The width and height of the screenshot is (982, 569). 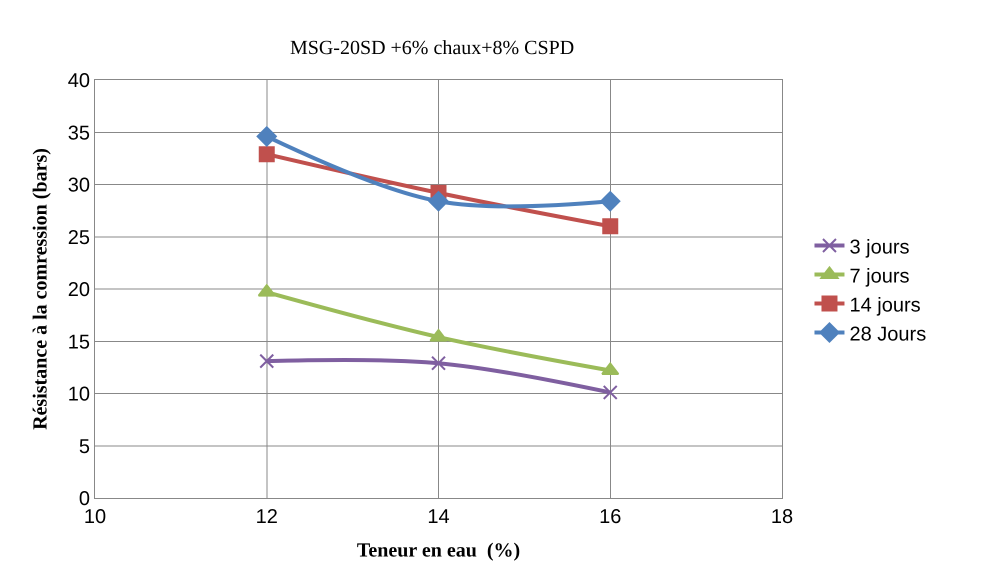 I want to click on x-tick-label: 14, so click(x=438, y=517).